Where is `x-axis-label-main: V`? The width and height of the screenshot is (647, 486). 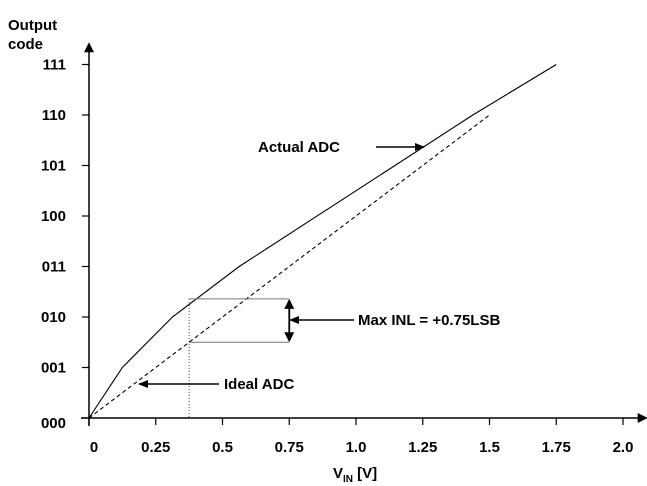 x-axis-label-main: V is located at coordinates (338, 473).